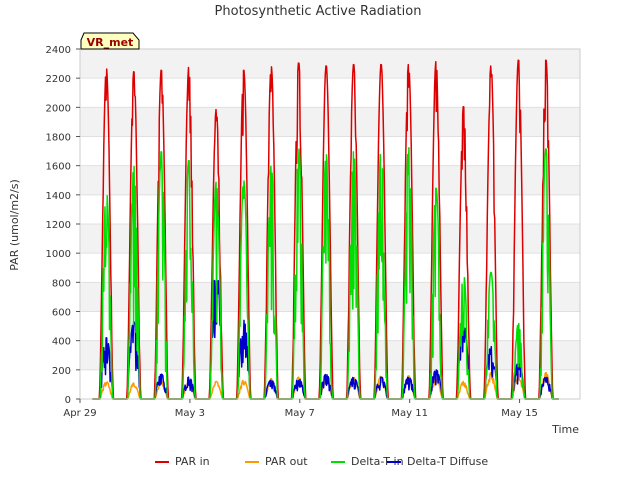 This screenshot has width=640, height=480. What do you see at coordinates (58, 108) in the screenshot?
I see `y-tick-label: 2000` at bounding box center [58, 108].